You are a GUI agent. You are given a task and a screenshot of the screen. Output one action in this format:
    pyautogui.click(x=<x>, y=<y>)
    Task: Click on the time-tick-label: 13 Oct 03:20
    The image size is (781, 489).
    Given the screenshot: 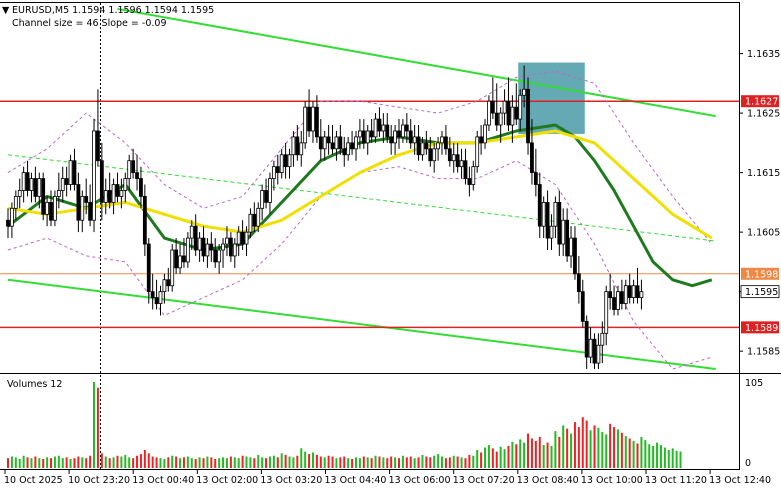 What is the action you would take?
    pyautogui.click(x=291, y=480)
    